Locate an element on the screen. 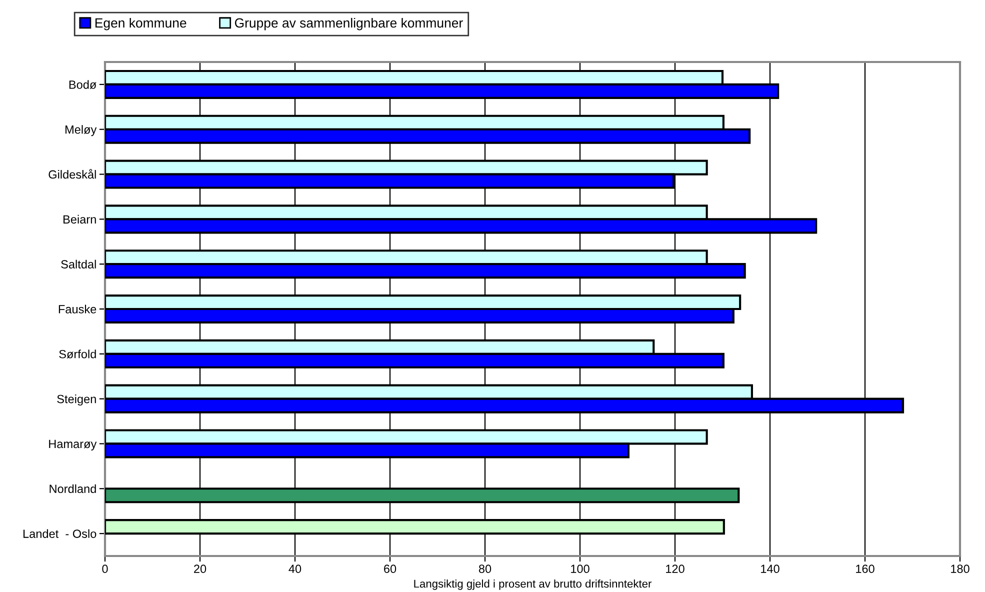  x-tick-label: 100 is located at coordinates (580, 569).